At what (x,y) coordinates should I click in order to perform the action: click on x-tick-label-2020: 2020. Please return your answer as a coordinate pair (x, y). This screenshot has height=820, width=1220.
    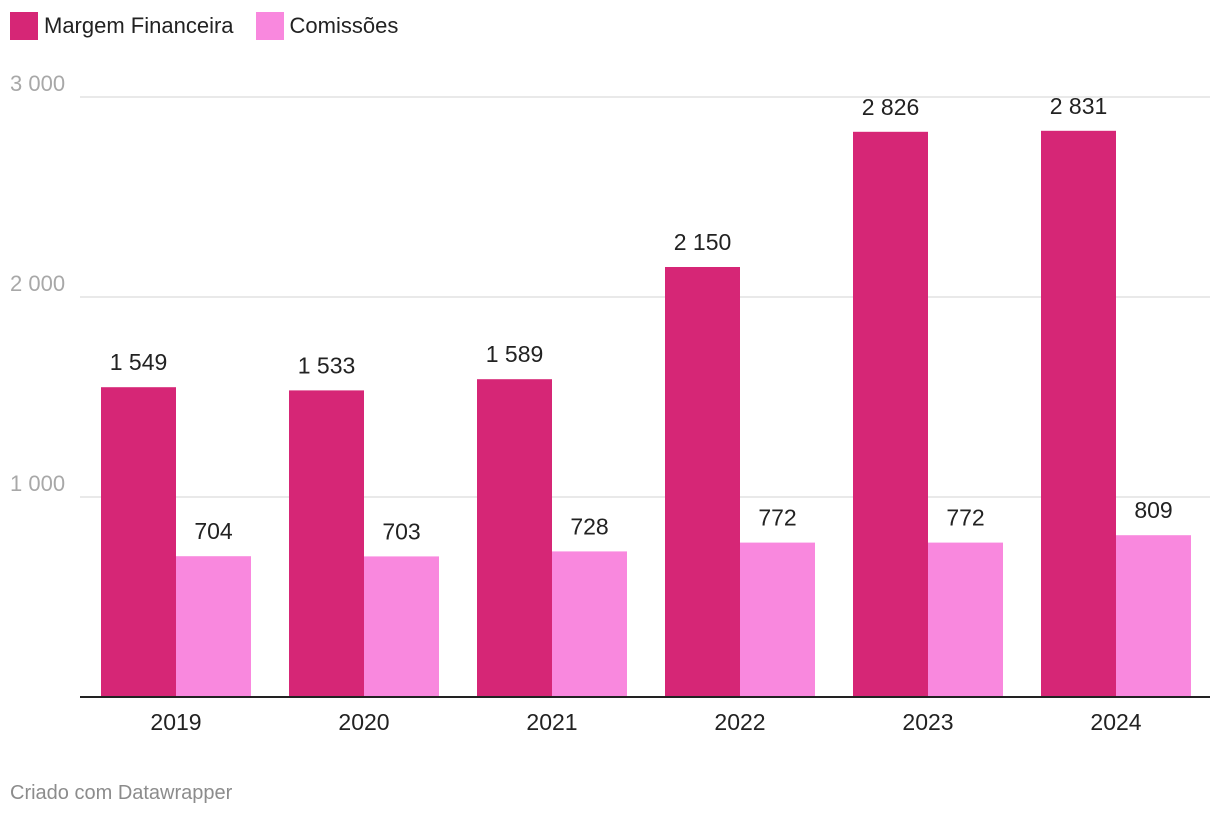
    Looking at the image, I should click on (363, 722).